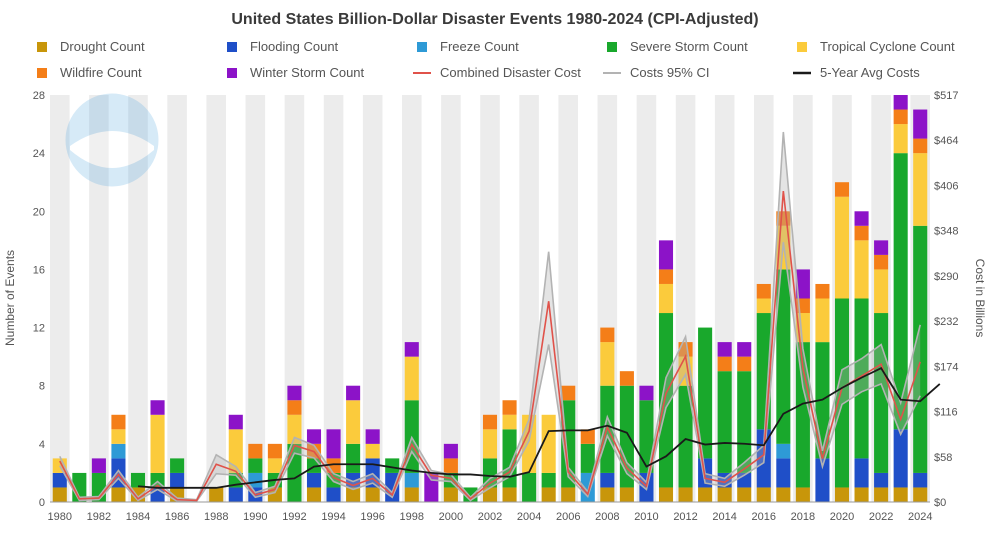  Describe the element at coordinates (920, 480) in the screenshot. I see `bar-flooding-count-2024` at that location.